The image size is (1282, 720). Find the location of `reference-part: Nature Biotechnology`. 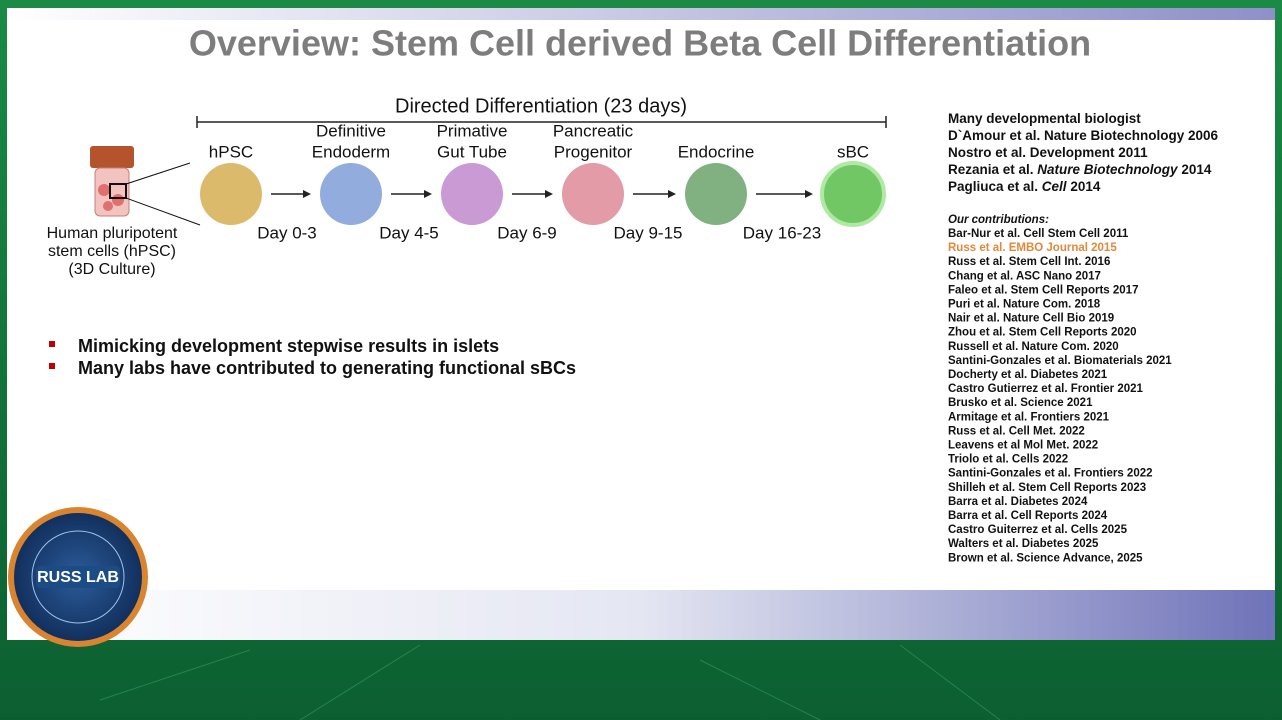

reference-part: Nature Biotechnology is located at coordinates (1108, 169).